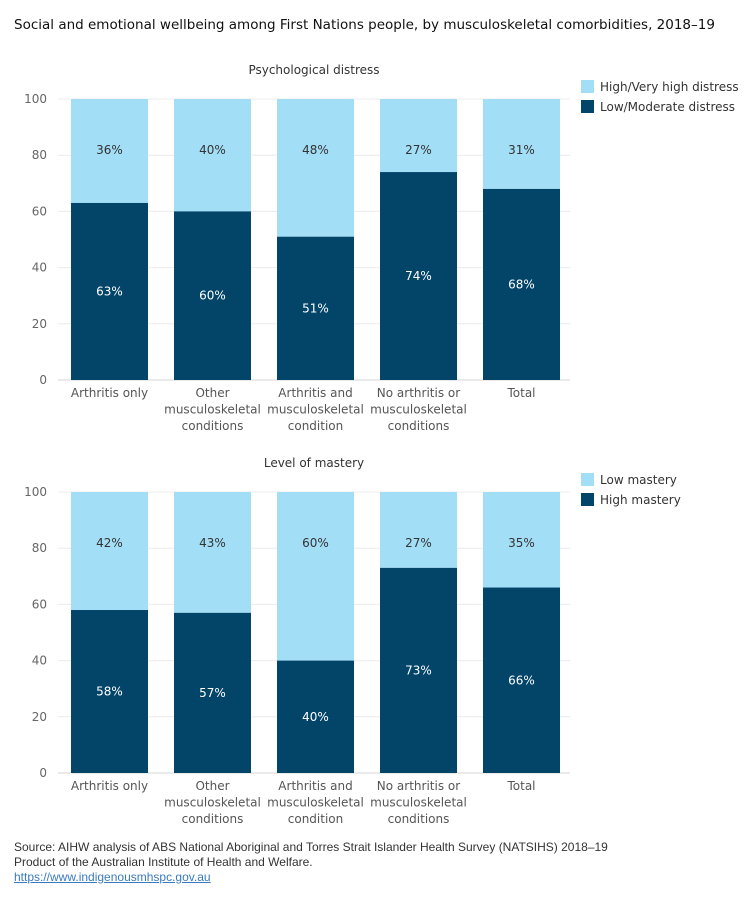  I want to click on data-label: 73%, so click(418, 670).